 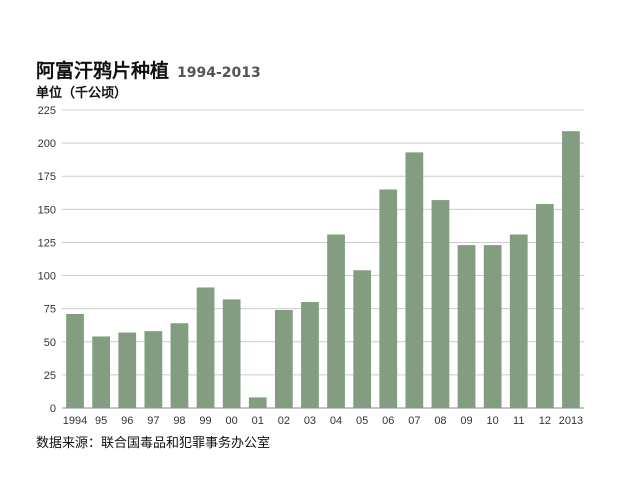 What do you see at coordinates (518, 421) in the screenshot?
I see `x-tick-label: 11` at bounding box center [518, 421].